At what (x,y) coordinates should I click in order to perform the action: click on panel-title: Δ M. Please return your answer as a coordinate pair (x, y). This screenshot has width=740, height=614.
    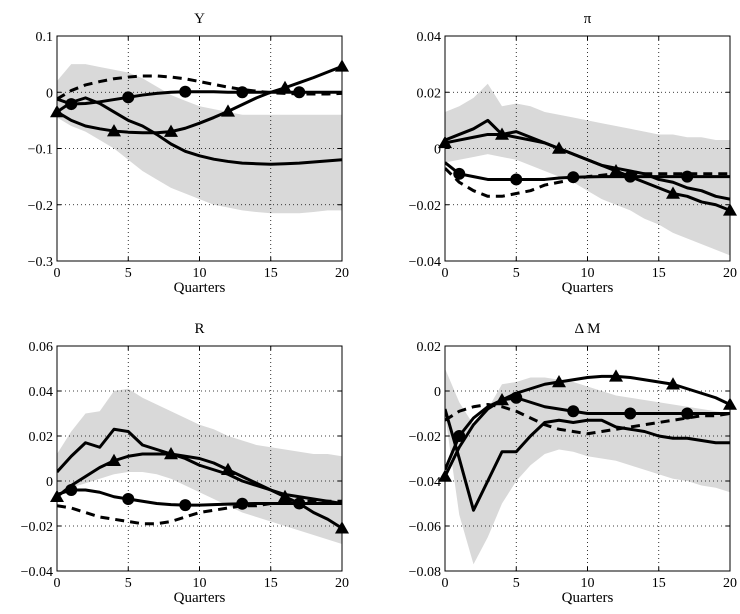
    Looking at the image, I should click on (588, 329).